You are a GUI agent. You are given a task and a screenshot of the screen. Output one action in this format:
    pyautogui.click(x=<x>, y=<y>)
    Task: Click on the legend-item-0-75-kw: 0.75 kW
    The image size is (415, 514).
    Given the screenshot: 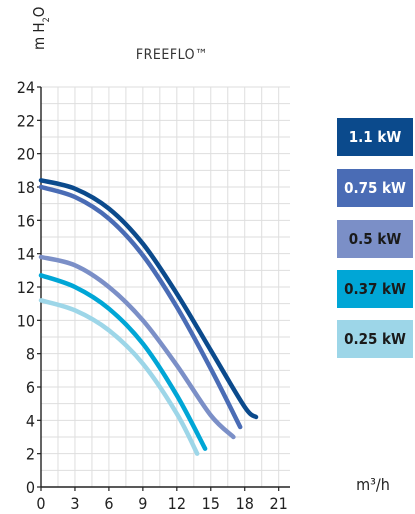 What is the action you would take?
    pyautogui.click(x=375, y=188)
    